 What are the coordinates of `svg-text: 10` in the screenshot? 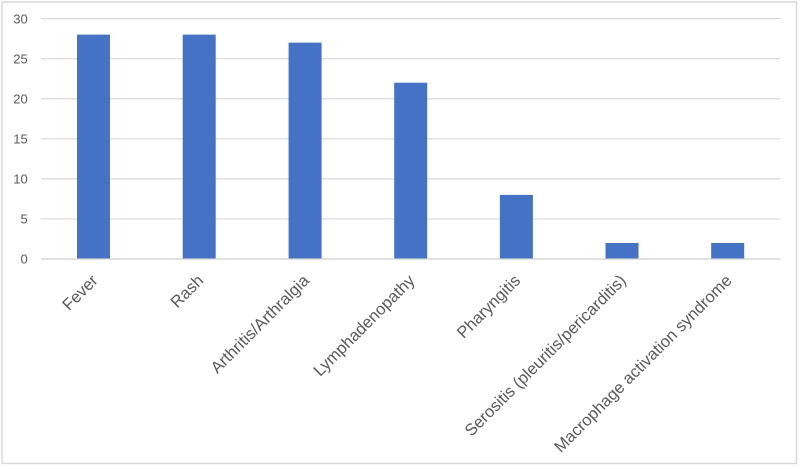 It's located at (20, 179).